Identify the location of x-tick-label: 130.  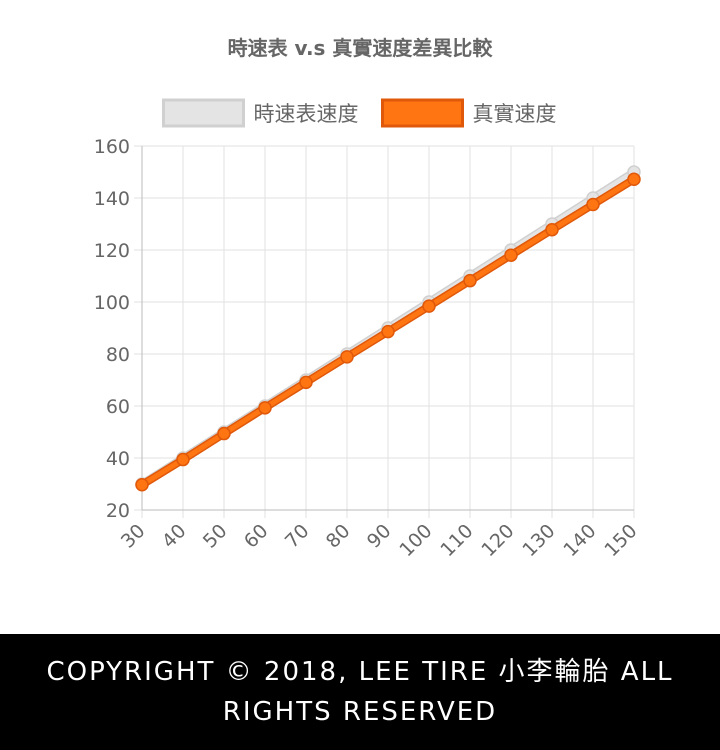
(538, 540).